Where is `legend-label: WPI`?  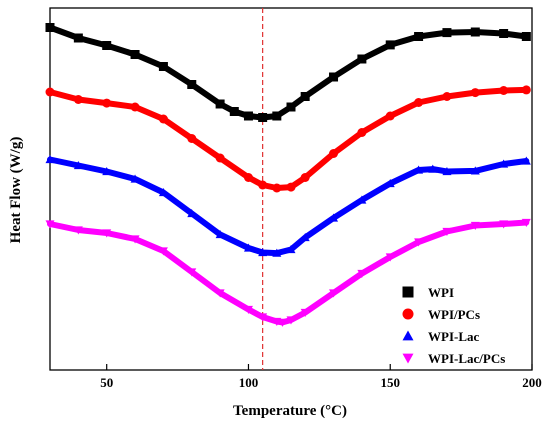
legend-label: WPI is located at coordinates (441, 292).